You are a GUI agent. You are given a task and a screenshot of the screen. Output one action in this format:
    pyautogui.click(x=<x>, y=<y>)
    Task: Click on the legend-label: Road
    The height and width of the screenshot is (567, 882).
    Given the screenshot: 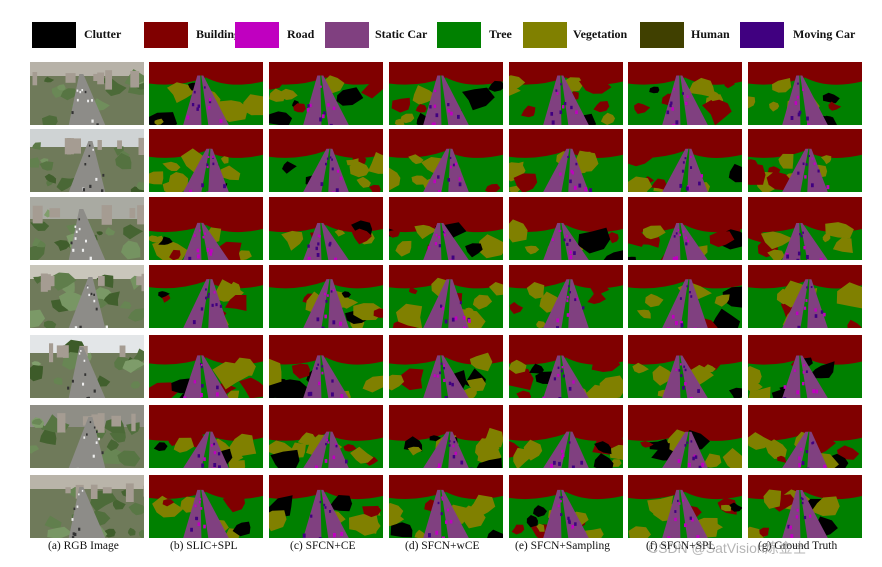 What is the action you would take?
    pyautogui.click(x=301, y=34)
    